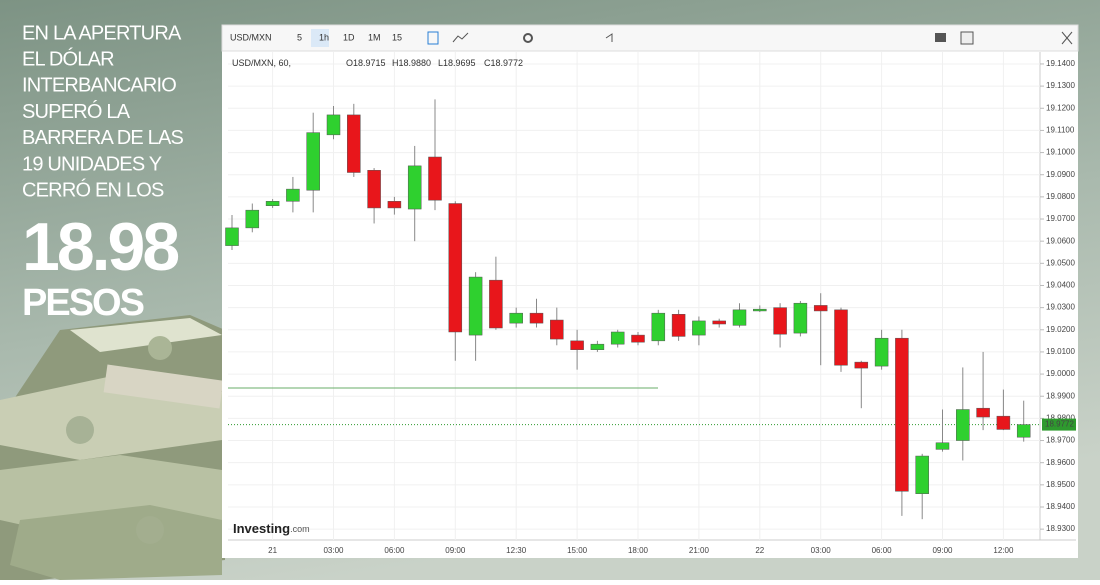 The image size is (1100, 585). What do you see at coordinates (102, 33) in the screenshot?
I see `headline-line: EN LA APERTURA` at bounding box center [102, 33].